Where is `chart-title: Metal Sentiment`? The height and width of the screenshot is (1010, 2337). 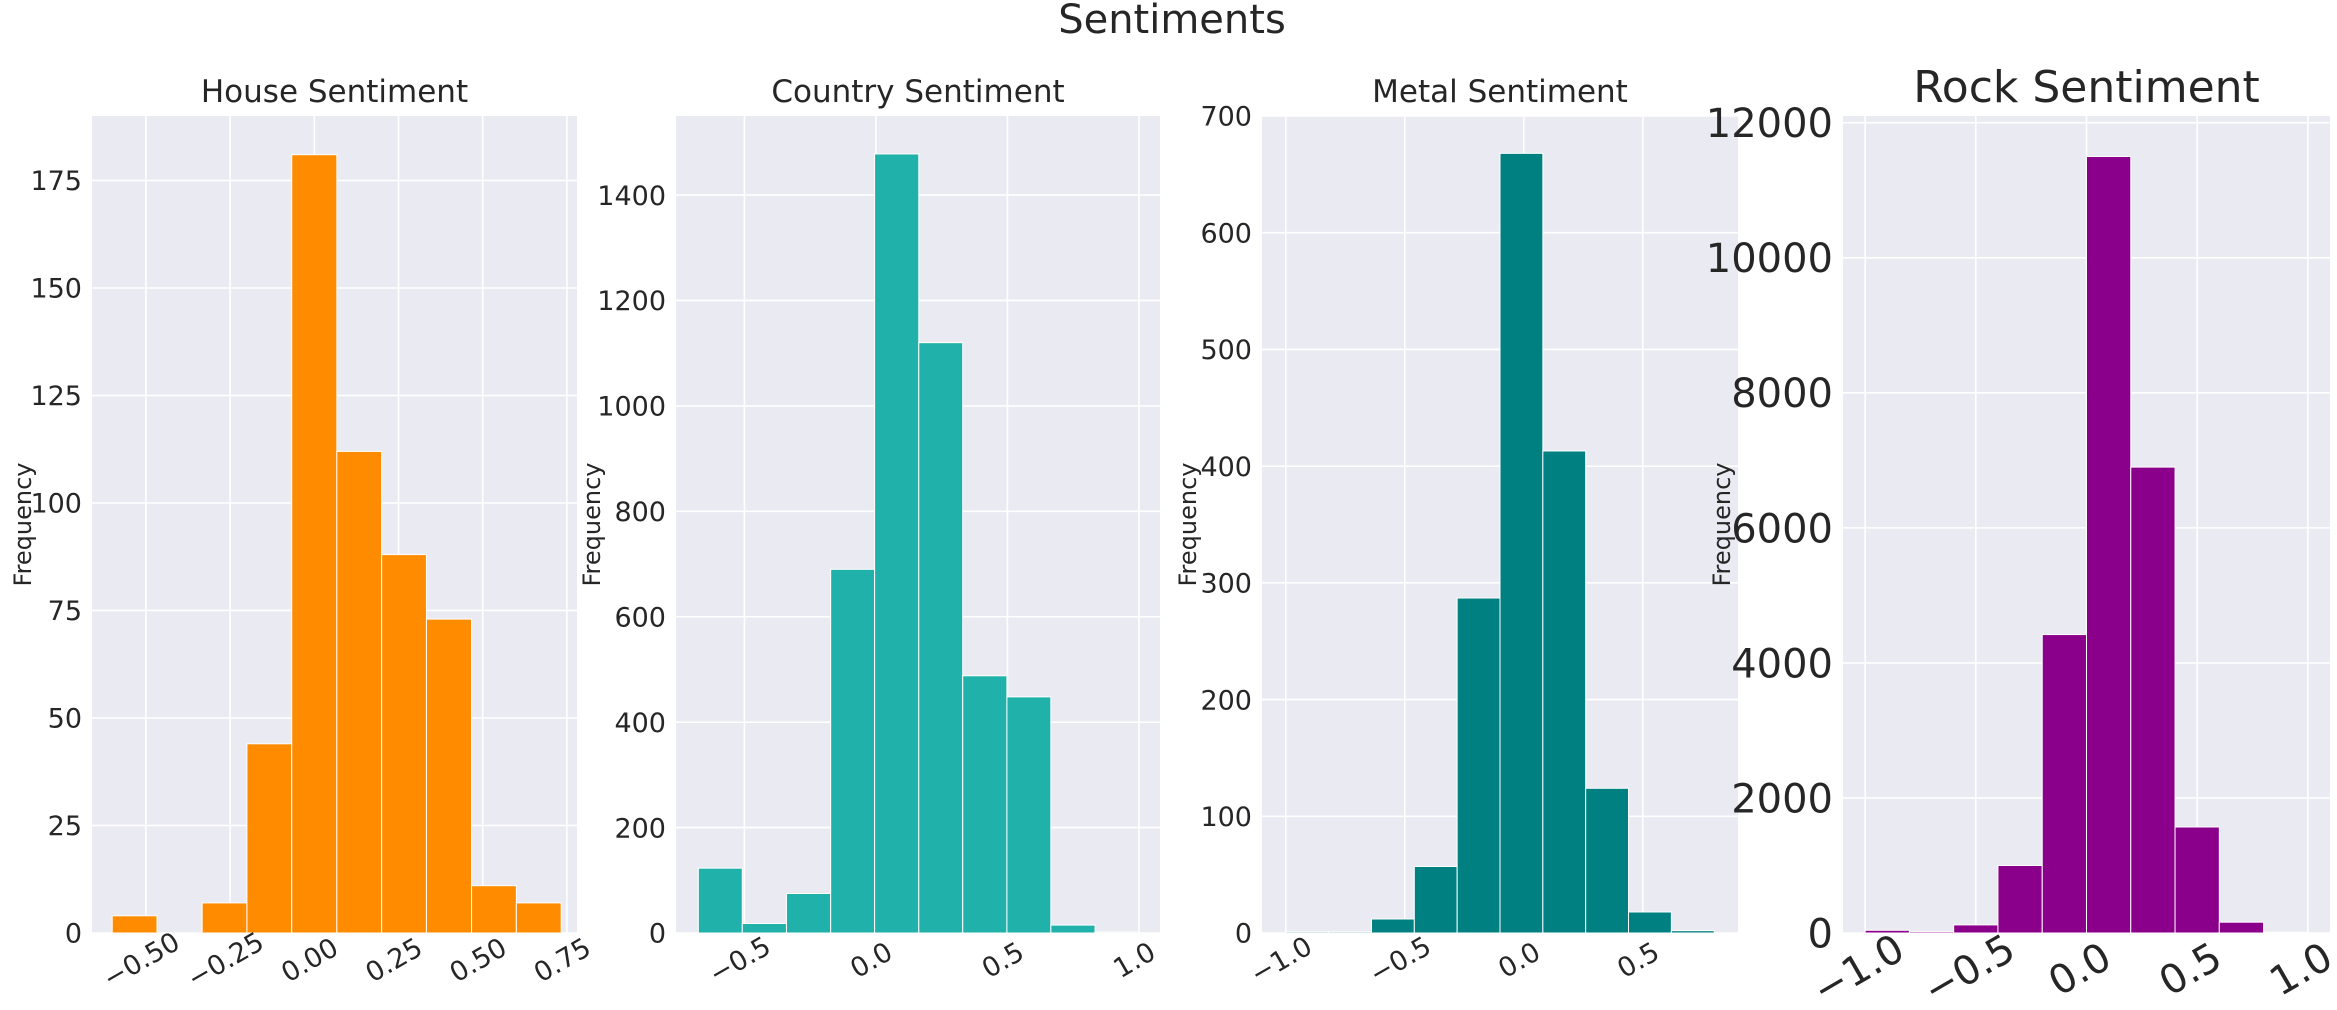 chart-title: Metal Sentiment is located at coordinates (1500, 92).